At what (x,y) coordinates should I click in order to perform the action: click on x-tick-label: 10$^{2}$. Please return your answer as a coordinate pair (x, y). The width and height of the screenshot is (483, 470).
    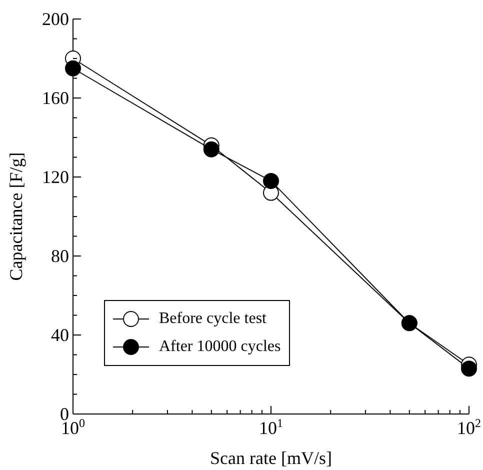
    Looking at the image, I should click on (469, 427).